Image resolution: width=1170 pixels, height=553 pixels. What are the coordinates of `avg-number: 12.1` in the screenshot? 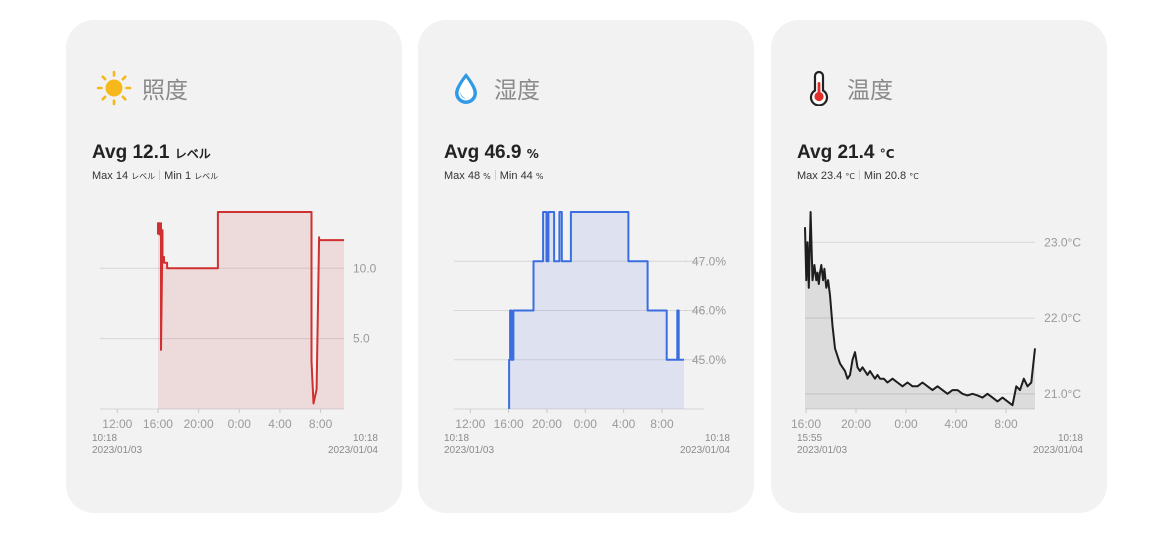 It's located at (151, 152).